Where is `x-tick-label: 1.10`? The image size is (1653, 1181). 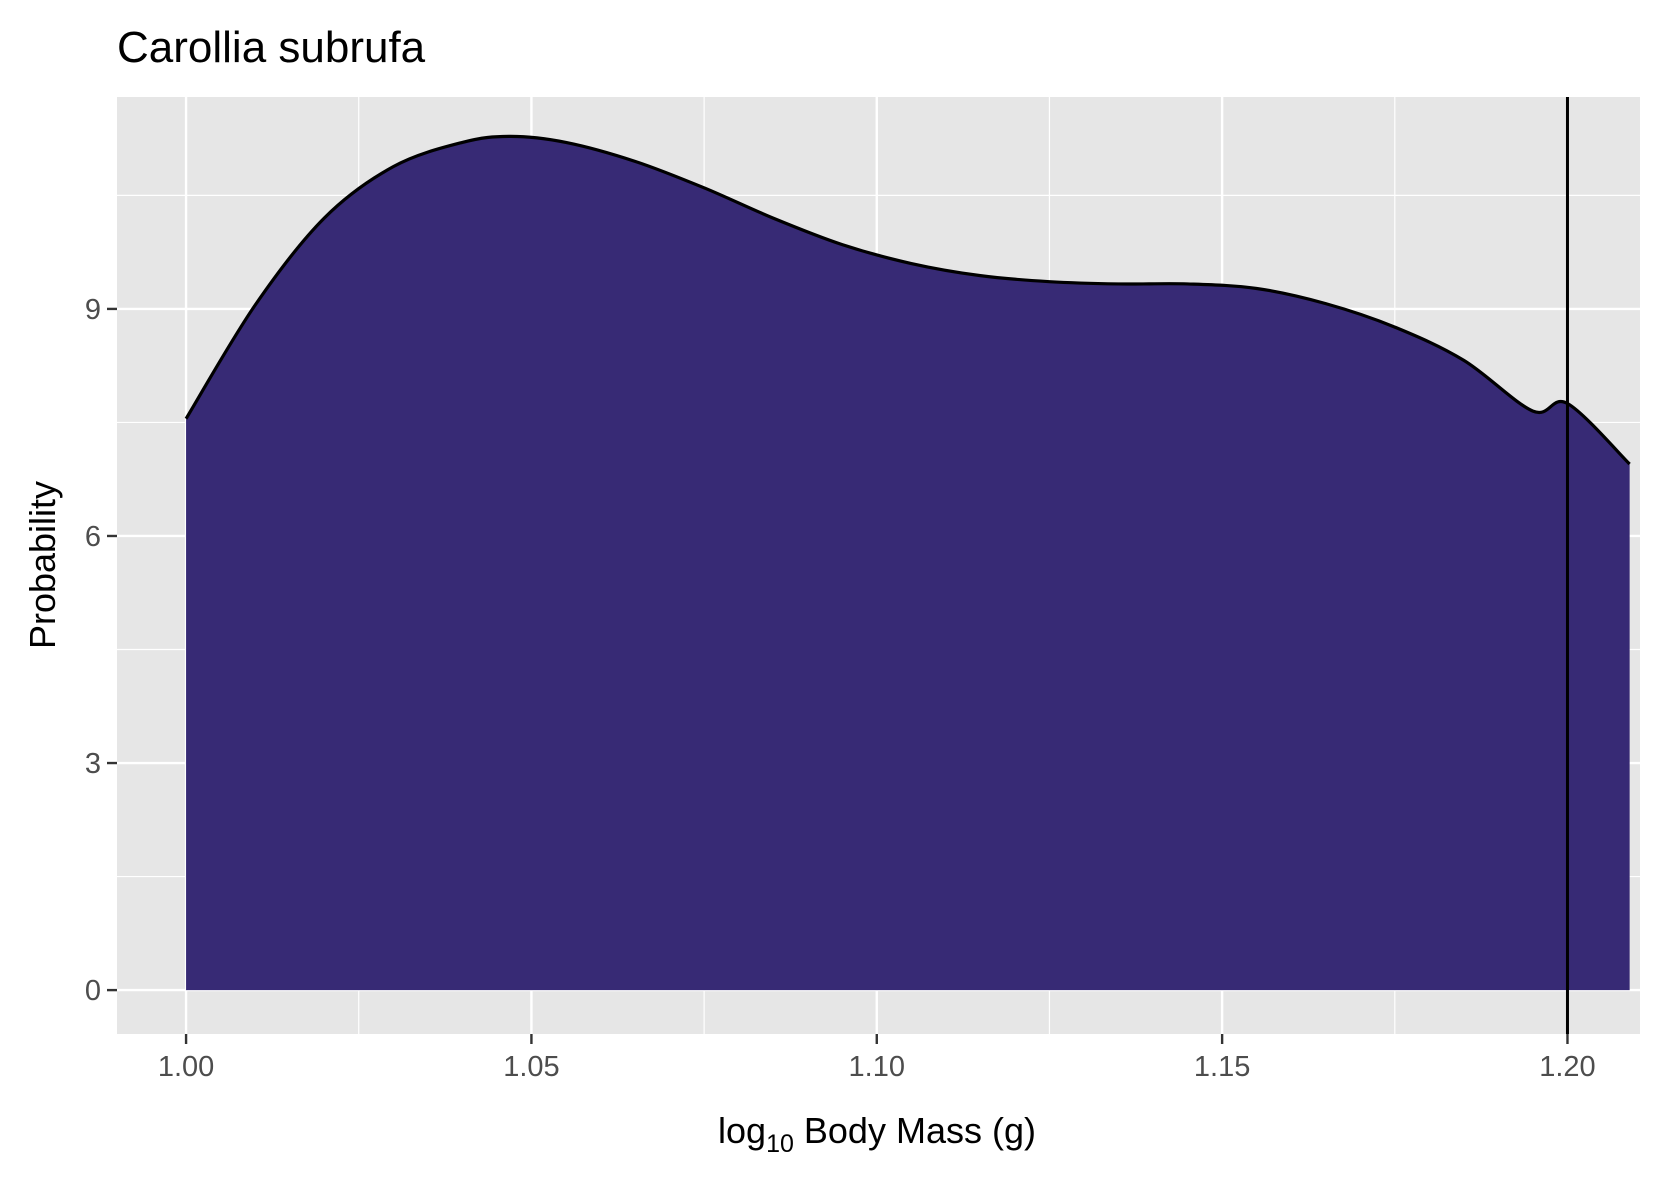
x-tick-label: 1.10 is located at coordinates (877, 1067).